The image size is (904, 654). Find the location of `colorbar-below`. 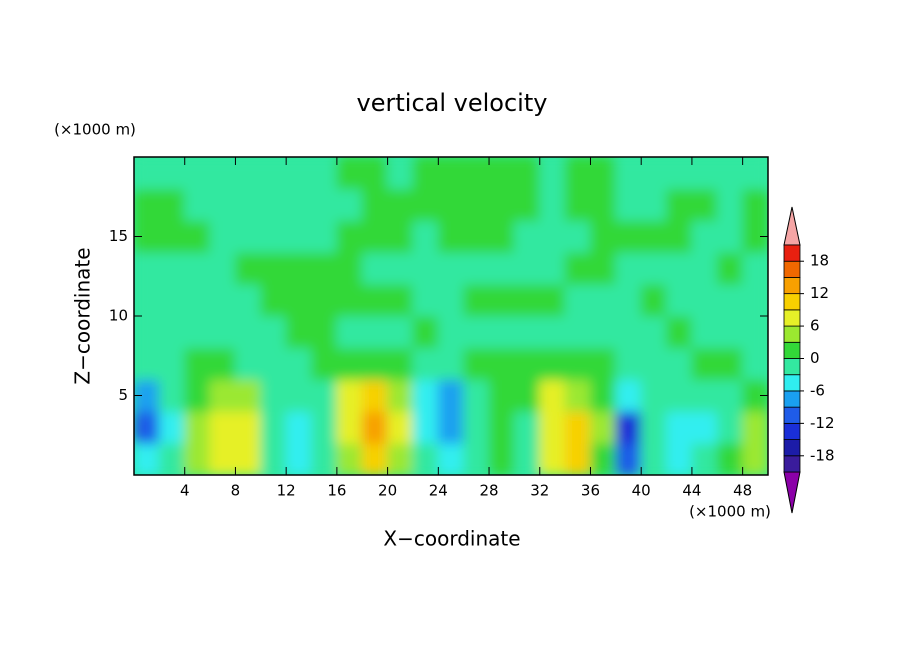

colorbar-below is located at coordinates (792, 492).